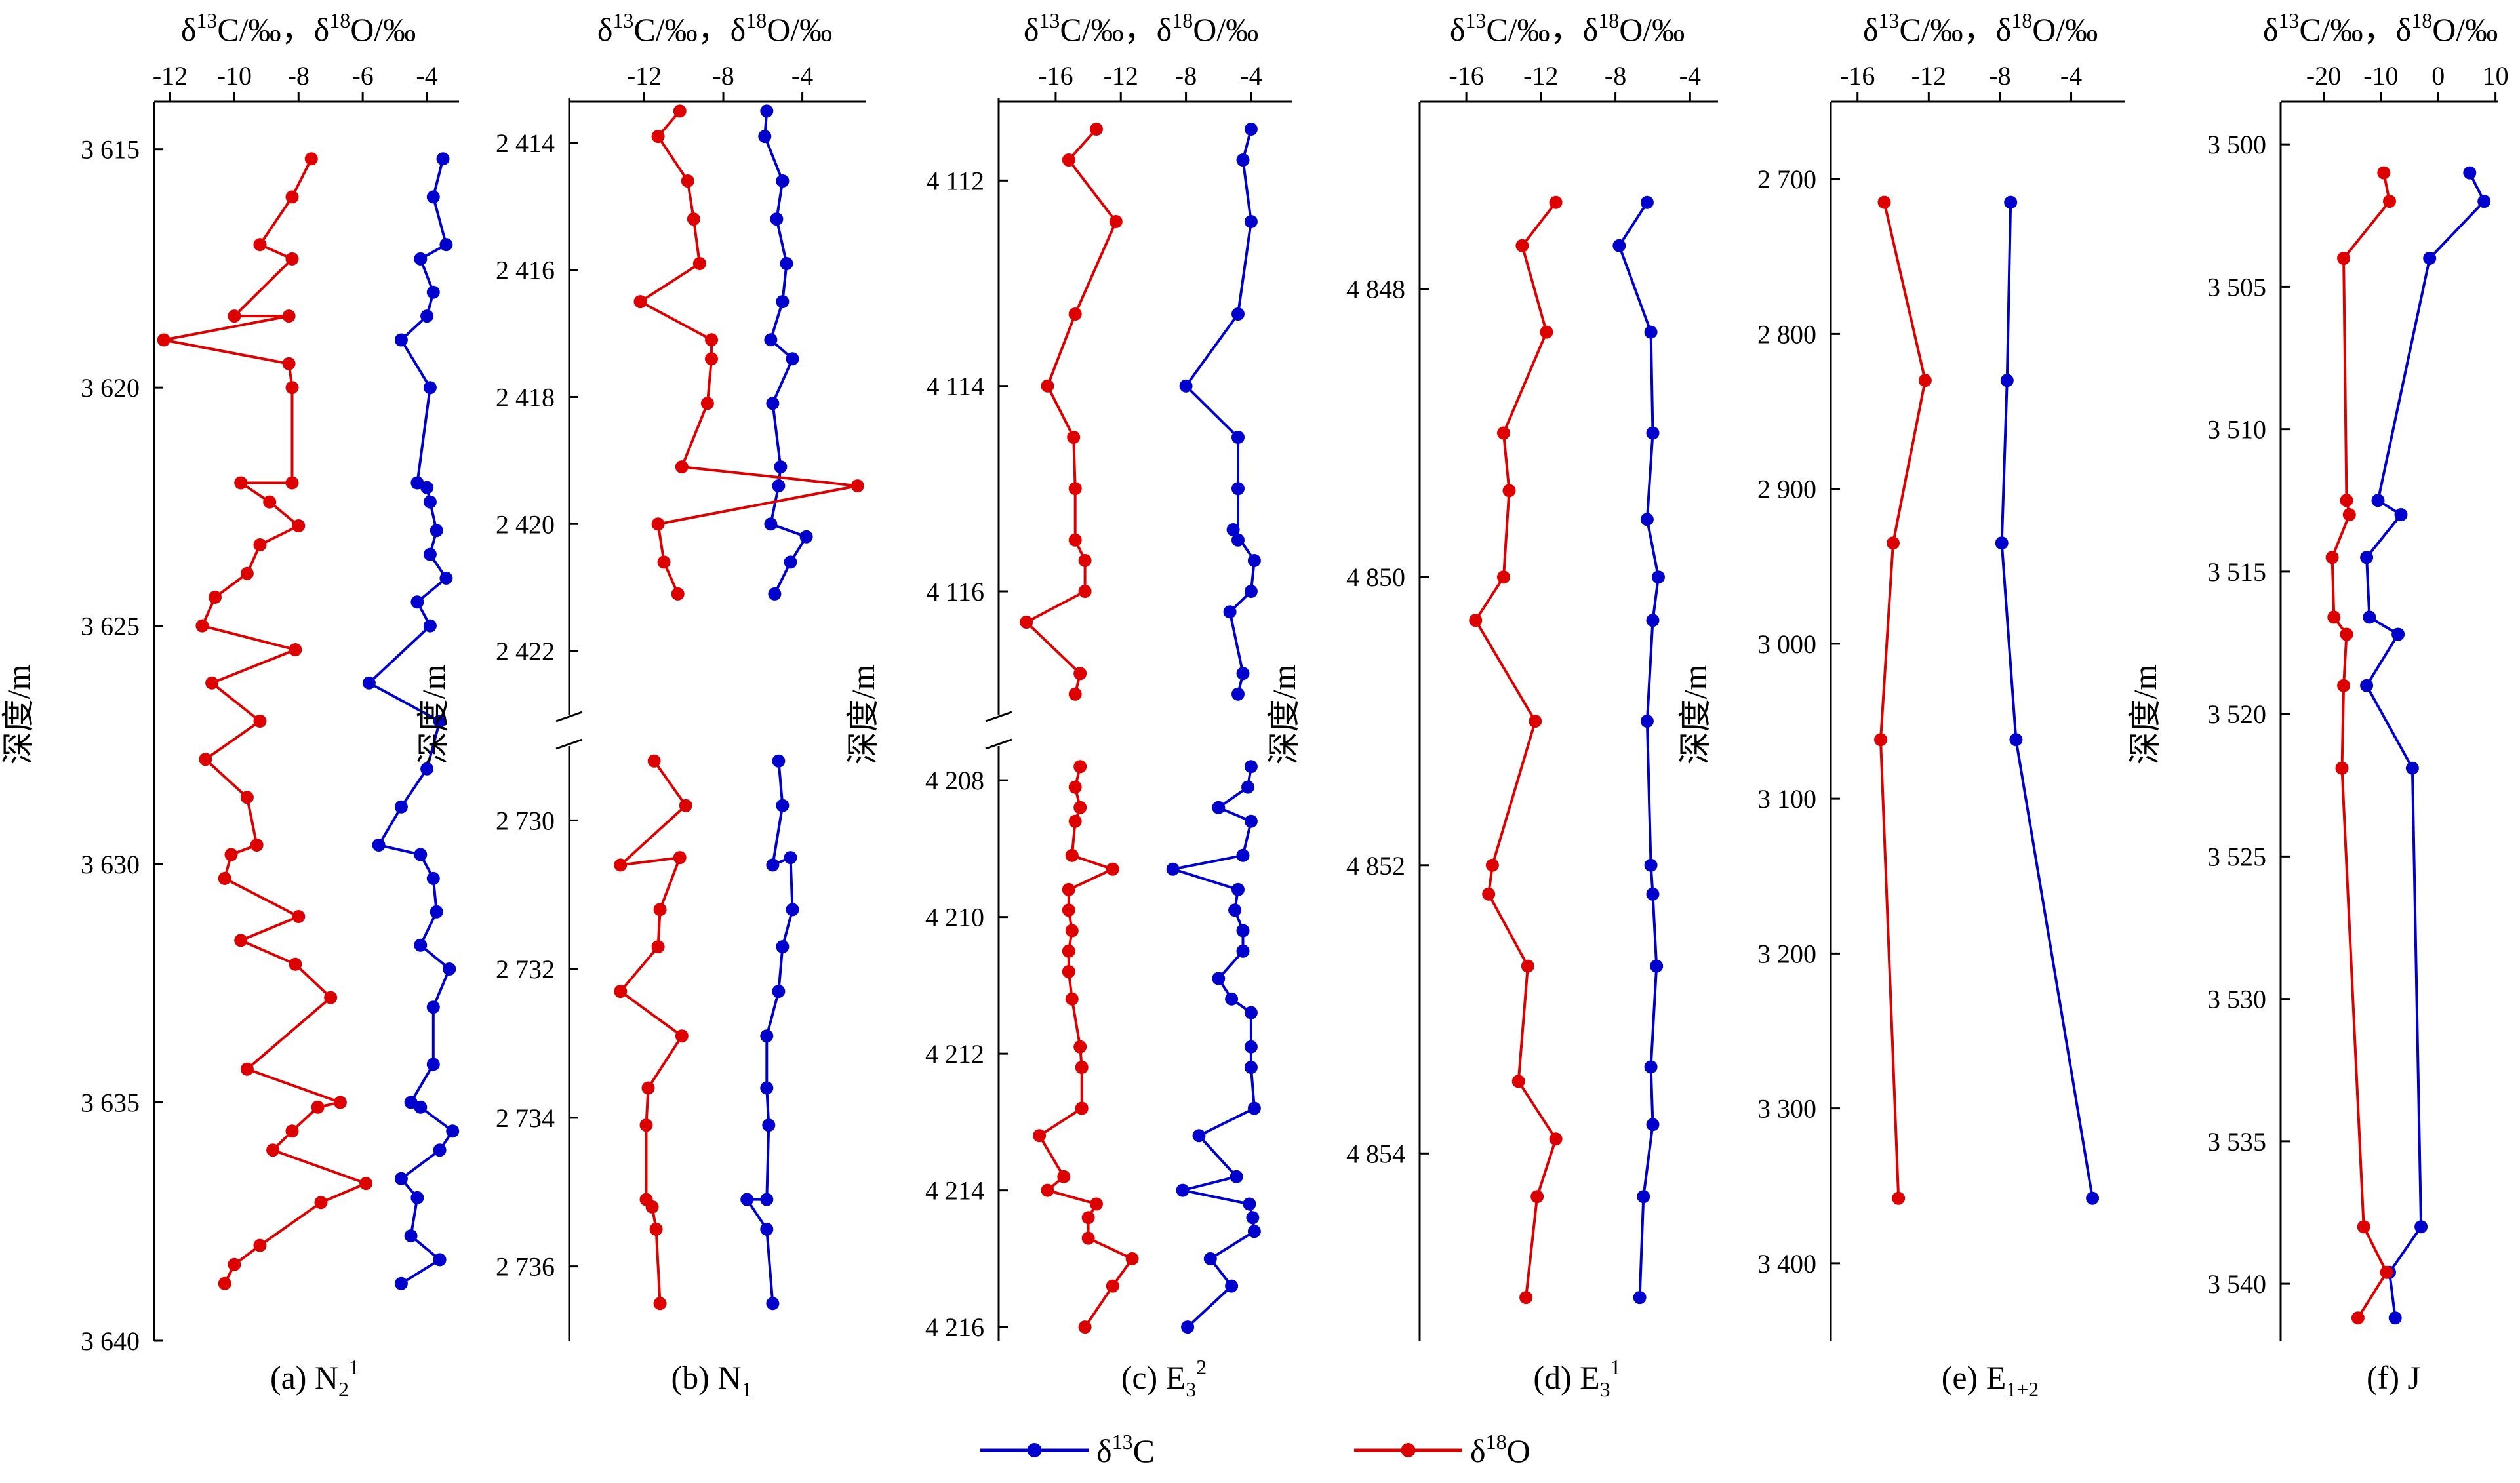 Image resolution: width=2520 pixels, height=1483 pixels. Describe the element at coordinates (206, 21) in the screenshot. I see `axis-title-mass-c: 13` at that location.